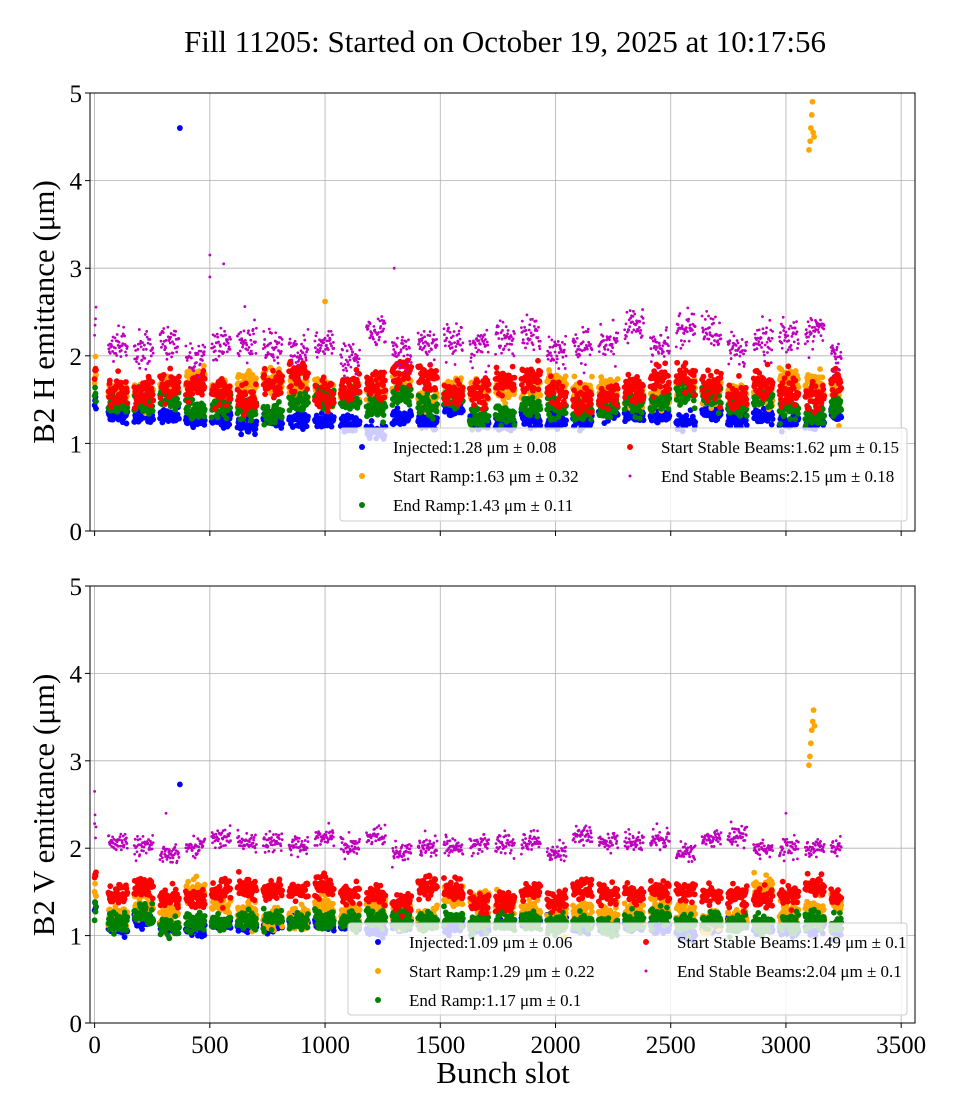 The height and width of the screenshot is (1120, 960). I want to click on x-axis-label: Bunch slot, so click(503, 1072).